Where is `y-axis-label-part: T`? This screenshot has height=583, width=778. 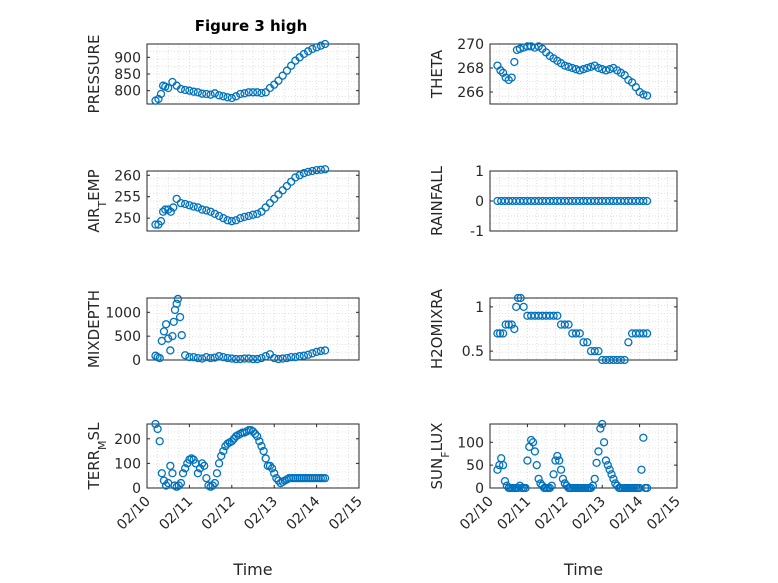
y-axis-label-part: T is located at coordinates (102, 205).